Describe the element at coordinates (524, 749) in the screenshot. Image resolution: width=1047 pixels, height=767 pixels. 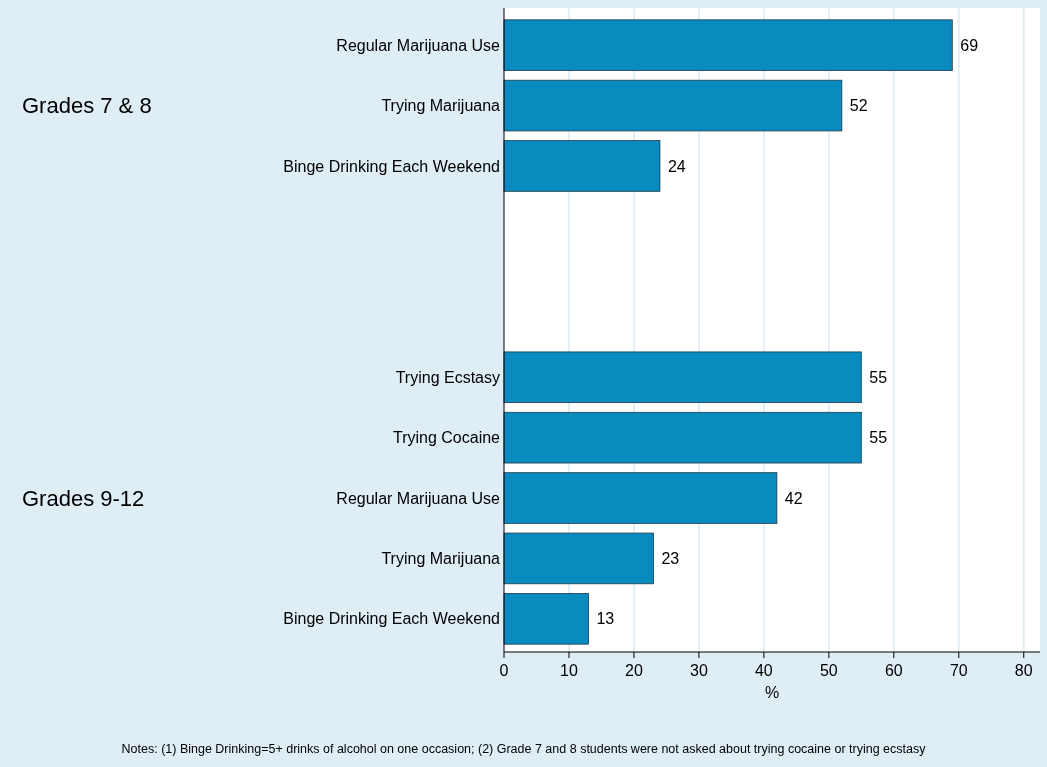
I see `text: Notes: (1) Binge Drinking=5+ drinks of alcohol on one occasion; (2) Grade 7 and 8 students were not asked about trying cocaine or trying ecstasy` at that location.